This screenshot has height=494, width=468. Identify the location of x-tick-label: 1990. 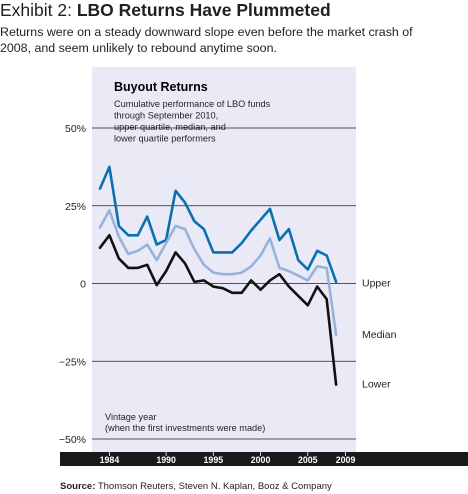
(166, 460).